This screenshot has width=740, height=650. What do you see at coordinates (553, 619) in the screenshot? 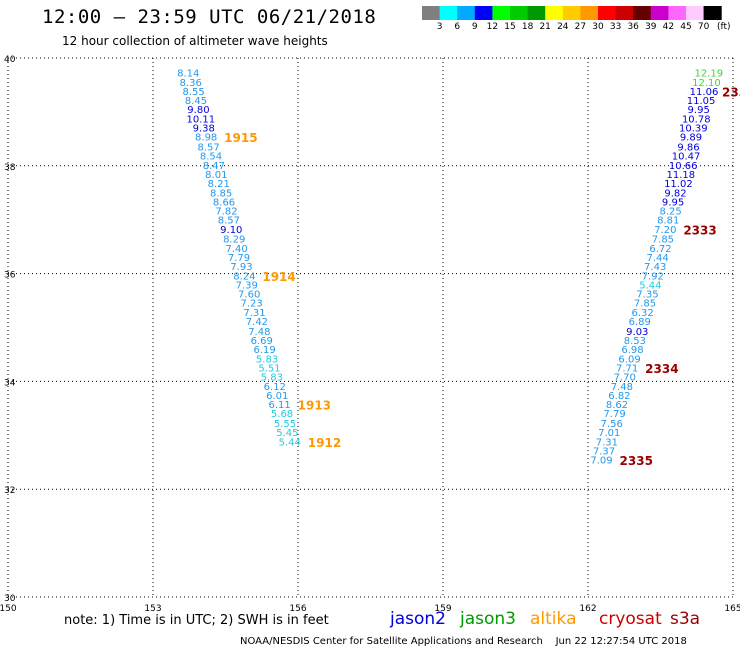
I see `mission-altika: altika` at bounding box center [553, 619].